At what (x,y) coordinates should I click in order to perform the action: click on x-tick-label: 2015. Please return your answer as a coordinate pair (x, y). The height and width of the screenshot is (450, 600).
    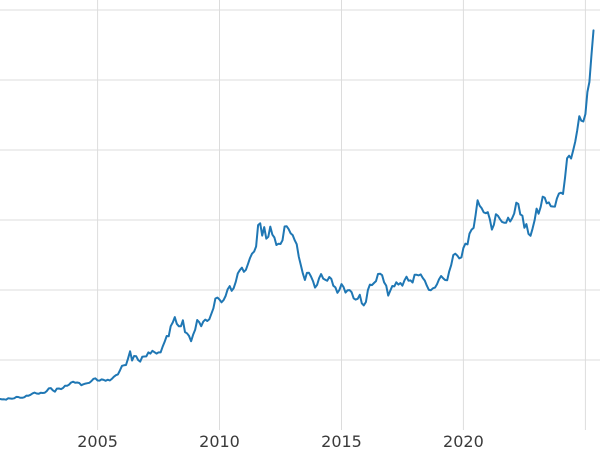
    Looking at the image, I should click on (341, 441).